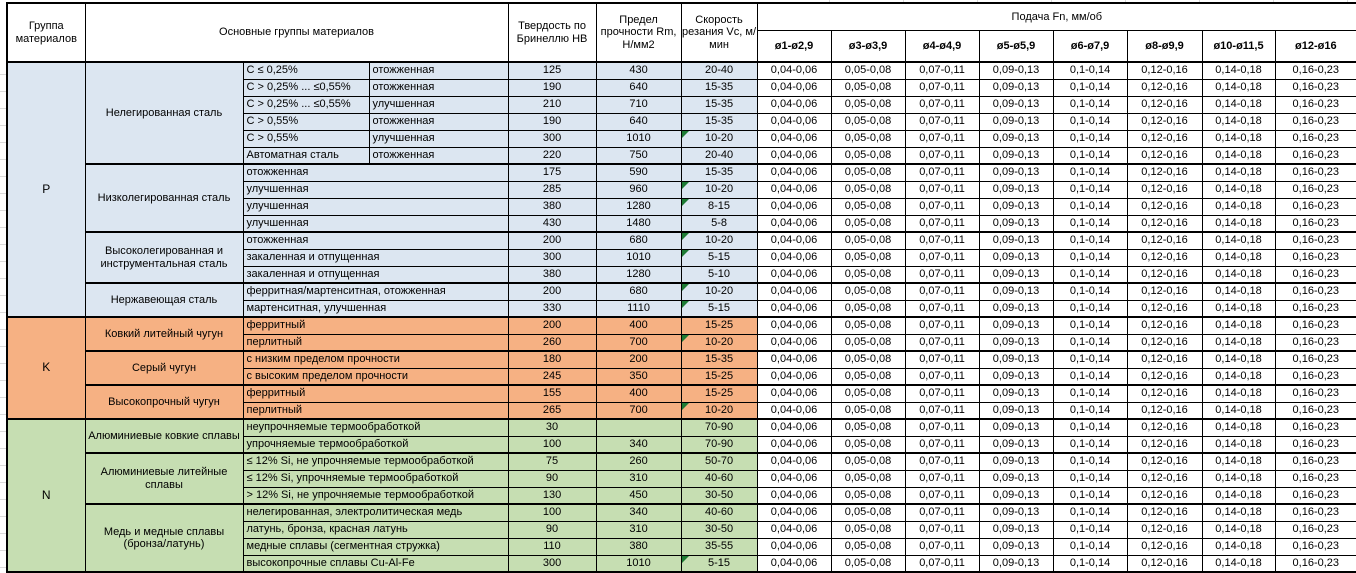  I want to click on cell-material-desc: отожженная, so click(375, 172).